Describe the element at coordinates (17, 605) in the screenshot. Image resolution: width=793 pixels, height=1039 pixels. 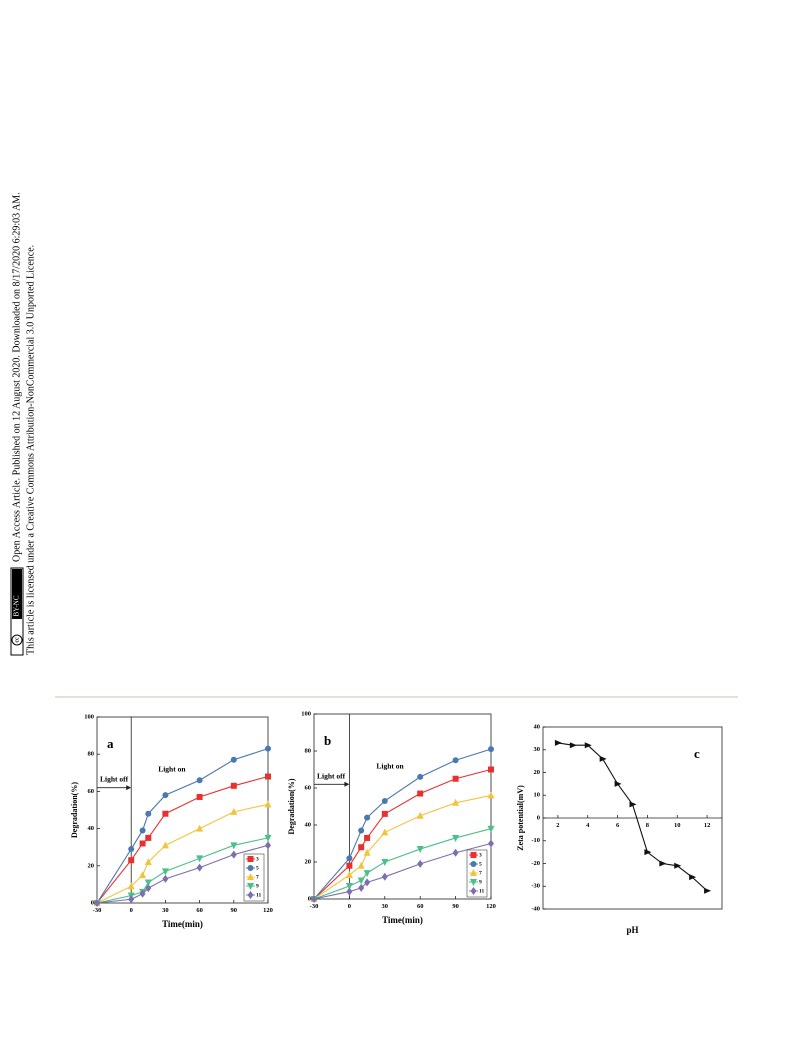
I see `badge-text: BY-NC` at that location.